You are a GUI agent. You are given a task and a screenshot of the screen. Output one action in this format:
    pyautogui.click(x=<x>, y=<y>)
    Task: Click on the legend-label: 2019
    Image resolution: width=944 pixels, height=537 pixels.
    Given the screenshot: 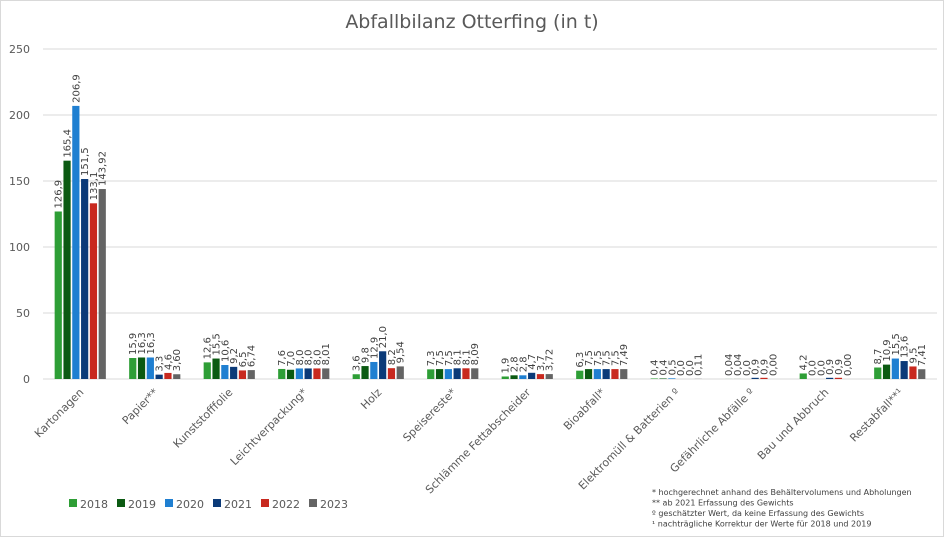 What is the action you would take?
    pyautogui.click(x=142, y=504)
    